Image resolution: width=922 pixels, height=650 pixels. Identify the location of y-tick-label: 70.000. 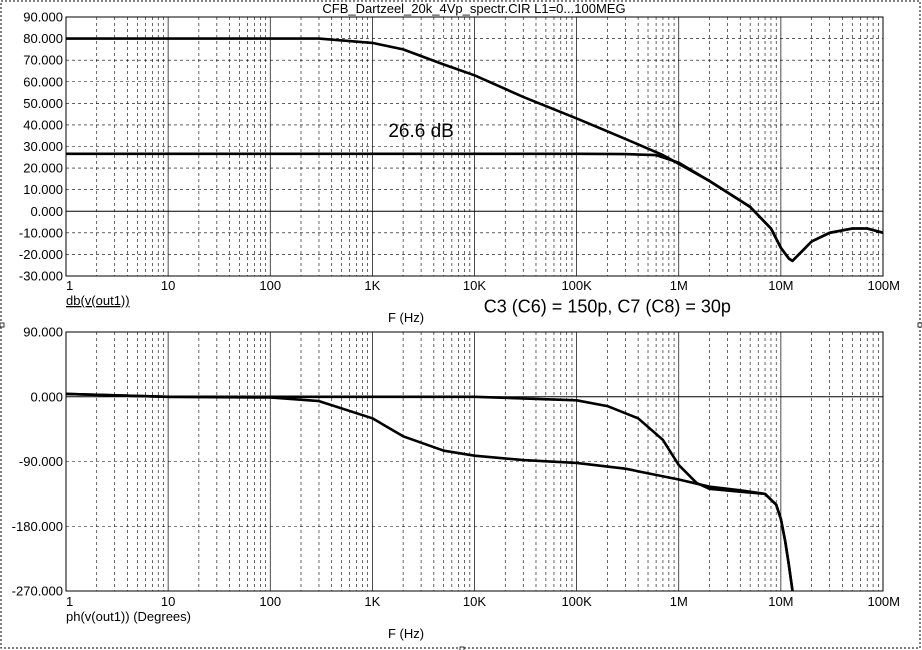
(43, 60).